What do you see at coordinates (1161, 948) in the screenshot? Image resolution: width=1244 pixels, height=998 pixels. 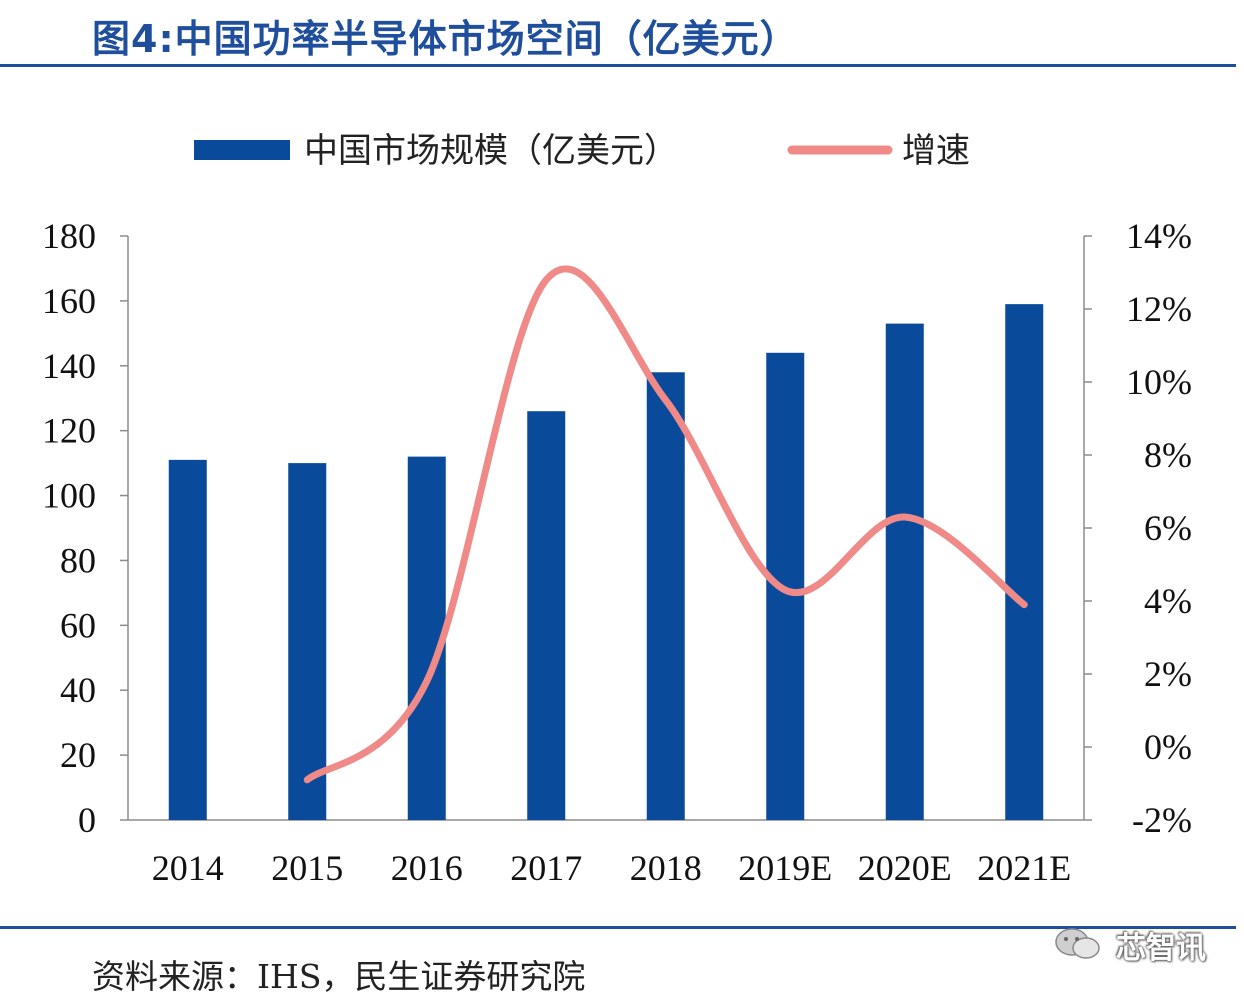 I see `watermark-text: 芯智讯` at bounding box center [1161, 948].